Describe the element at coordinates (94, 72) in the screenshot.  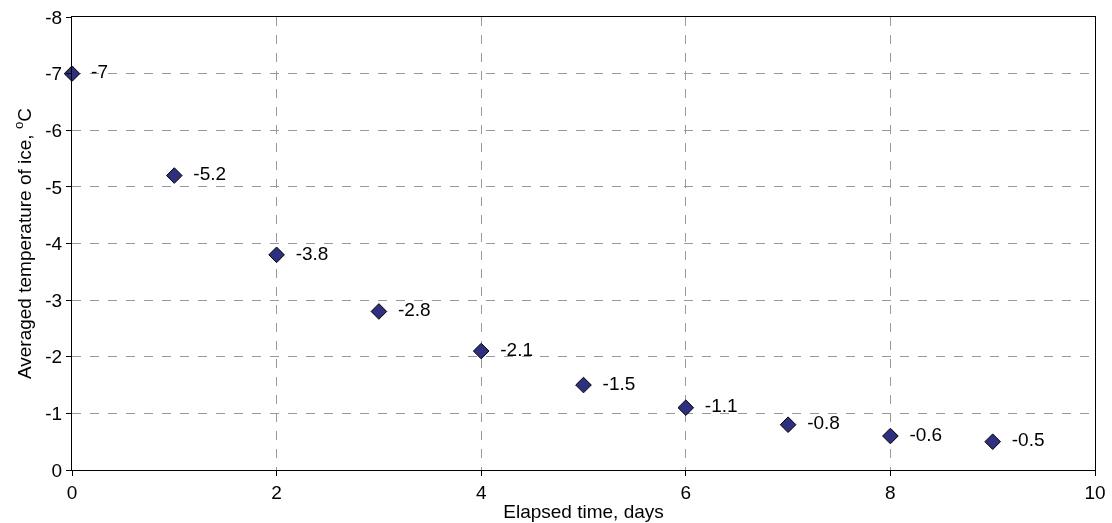
I see `data-label: -7` at that location.